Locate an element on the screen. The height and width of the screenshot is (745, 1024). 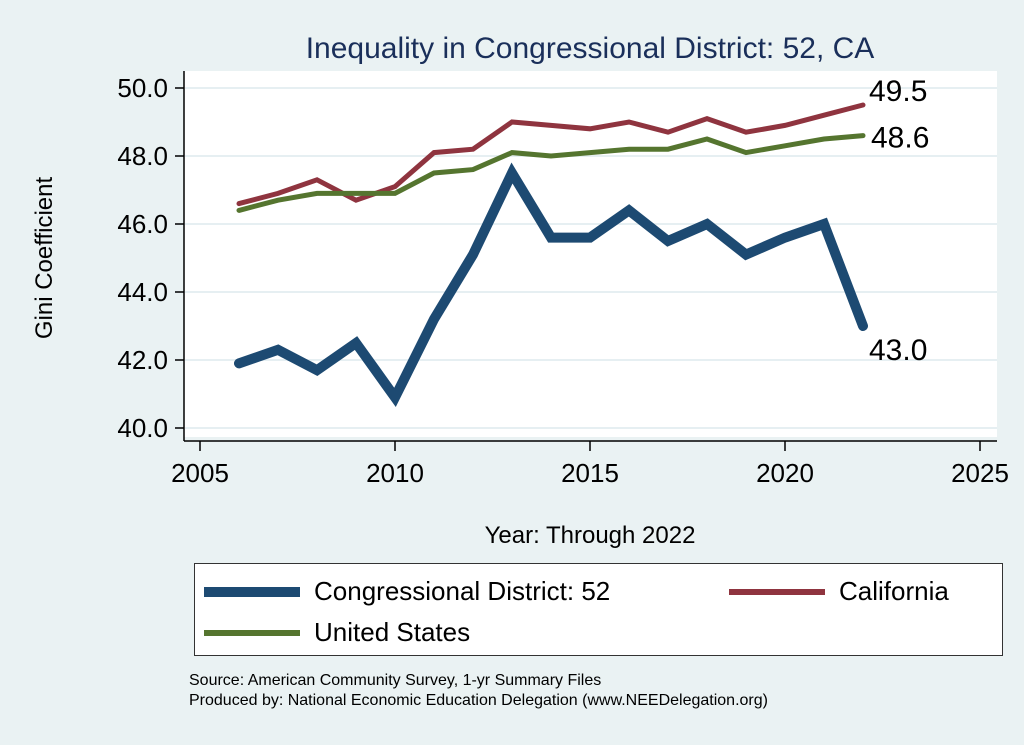
y-tick-label: 46.0 is located at coordinates (142, 224).